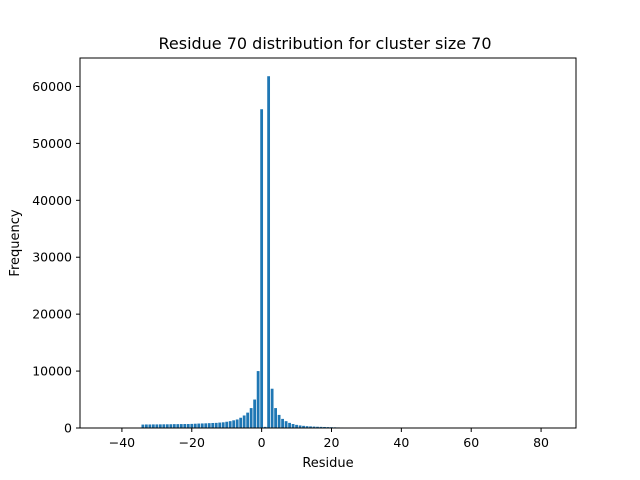 The image size is (640, 480). I want to click on y-tick-label: 30000, so click(52, 257).